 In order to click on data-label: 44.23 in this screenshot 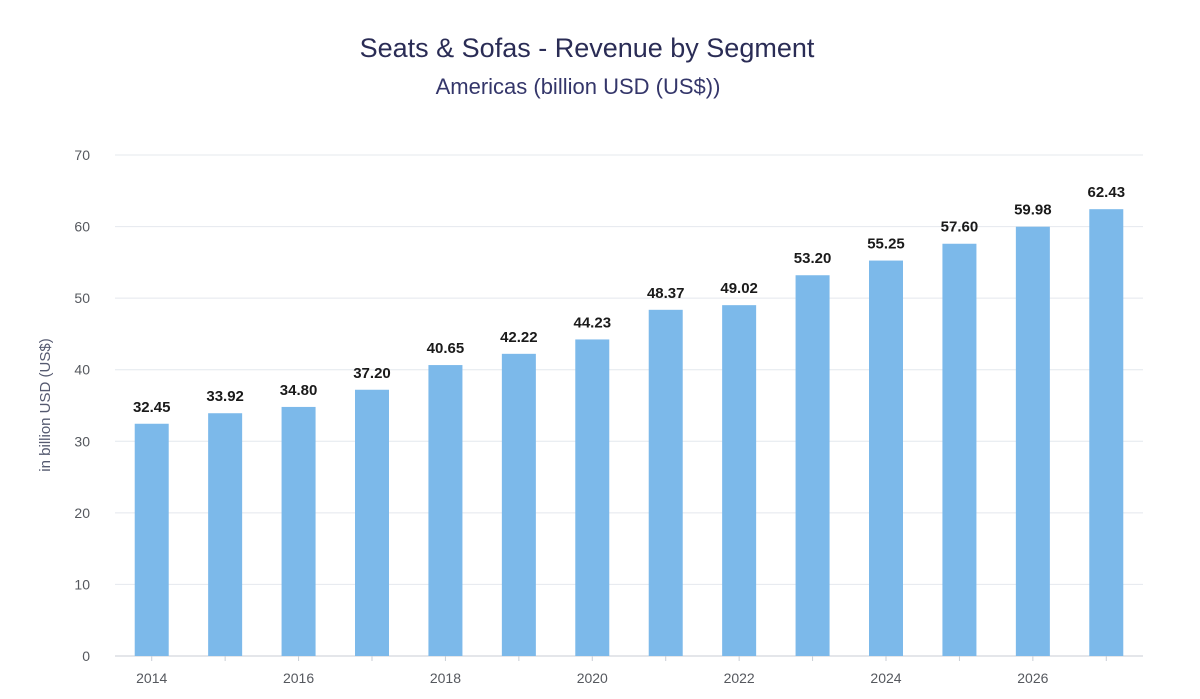, I will do `click(593, 322)`.